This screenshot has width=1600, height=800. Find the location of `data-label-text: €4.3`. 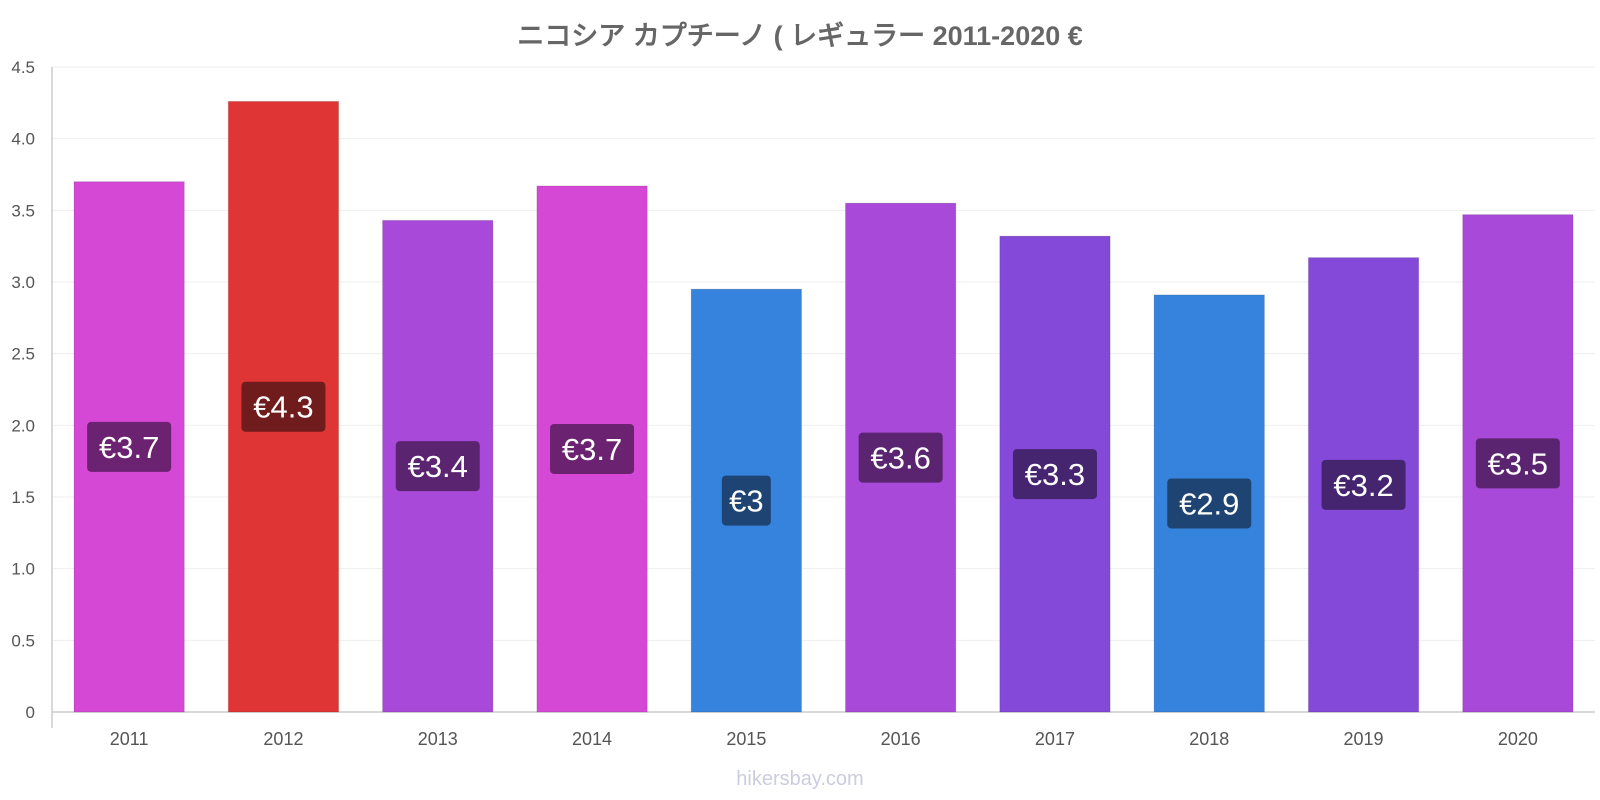

data-label-text: €4.3 is located at coordinates (283, 407).